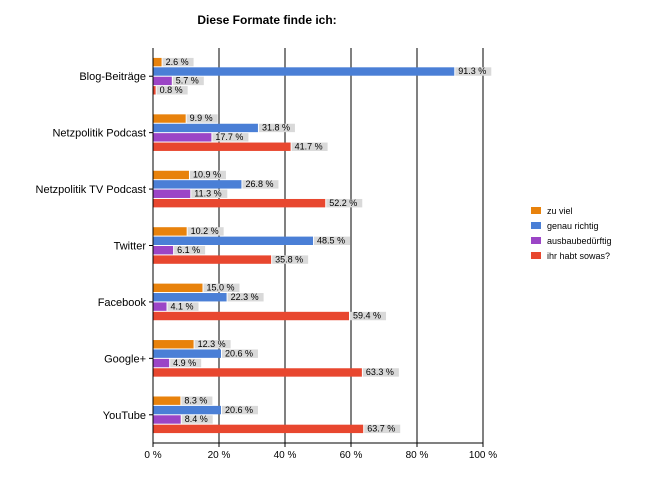  What do you see at coordinates (259, 184) in the screenshot?
I see `data-label: 26.8 %` at bounding box center [259, 184].